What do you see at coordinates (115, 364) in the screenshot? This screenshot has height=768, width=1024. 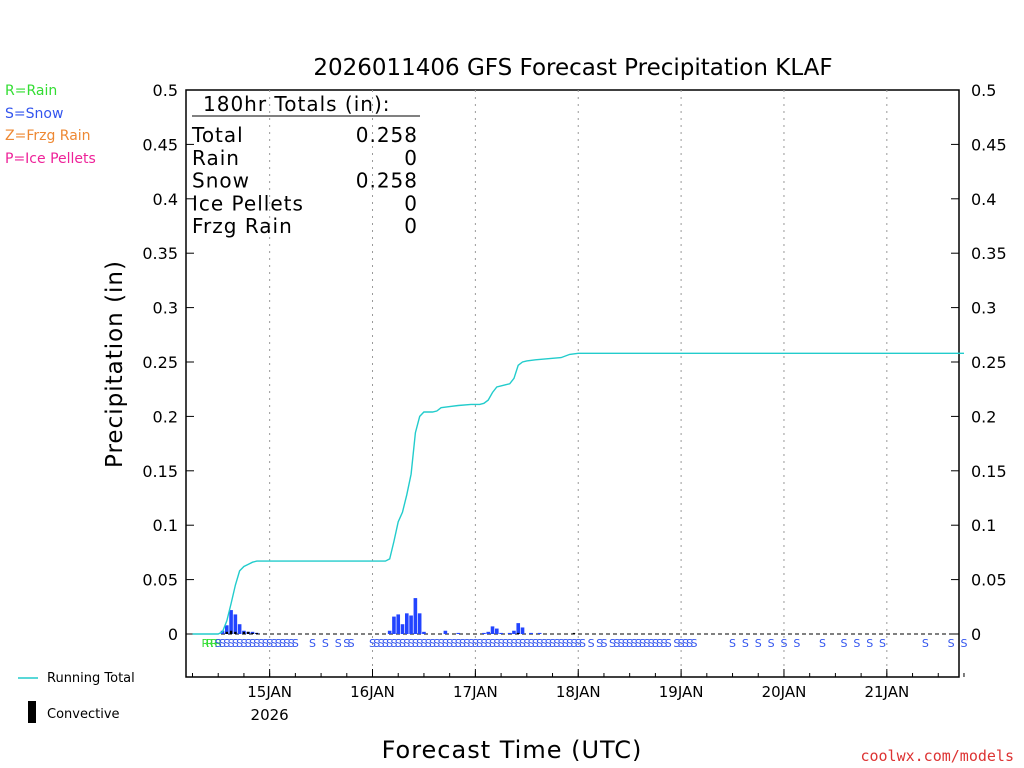 I see `y-axis-label: Precipitation (in)` at bounding box center [115, 364].